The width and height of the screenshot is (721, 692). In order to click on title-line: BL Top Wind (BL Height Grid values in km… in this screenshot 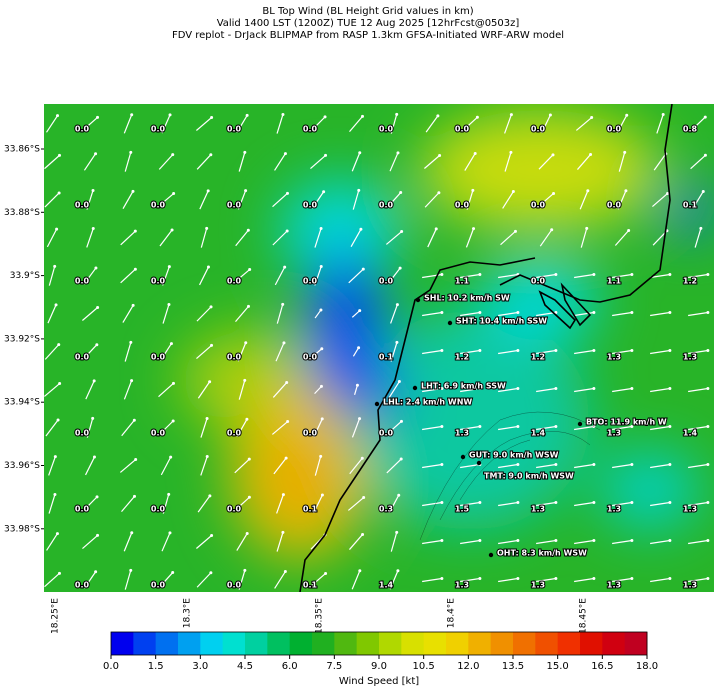, I will do `click(367, 11)`.